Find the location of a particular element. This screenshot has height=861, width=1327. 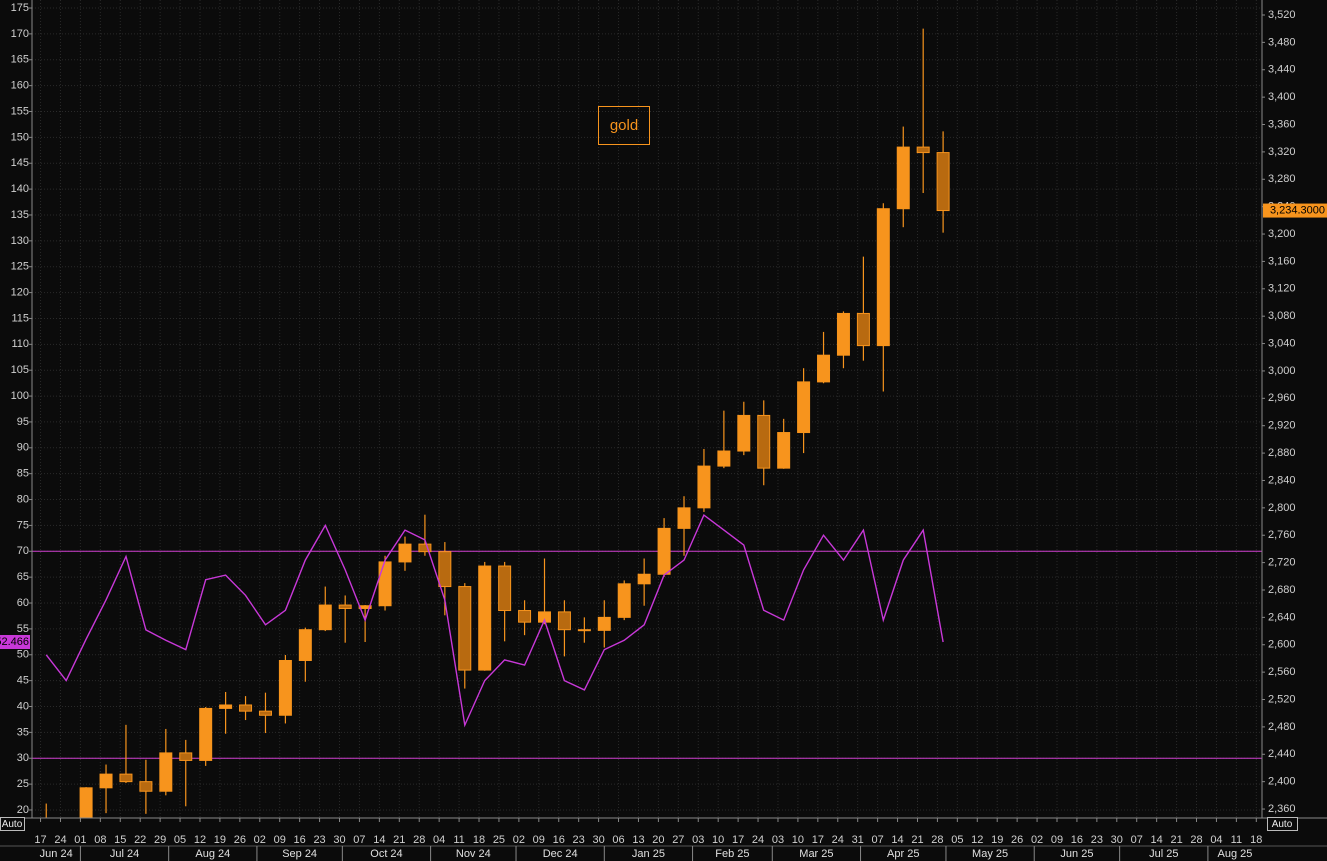

y2-tick-label: 2,840 is located at coordinates (1282, 480).